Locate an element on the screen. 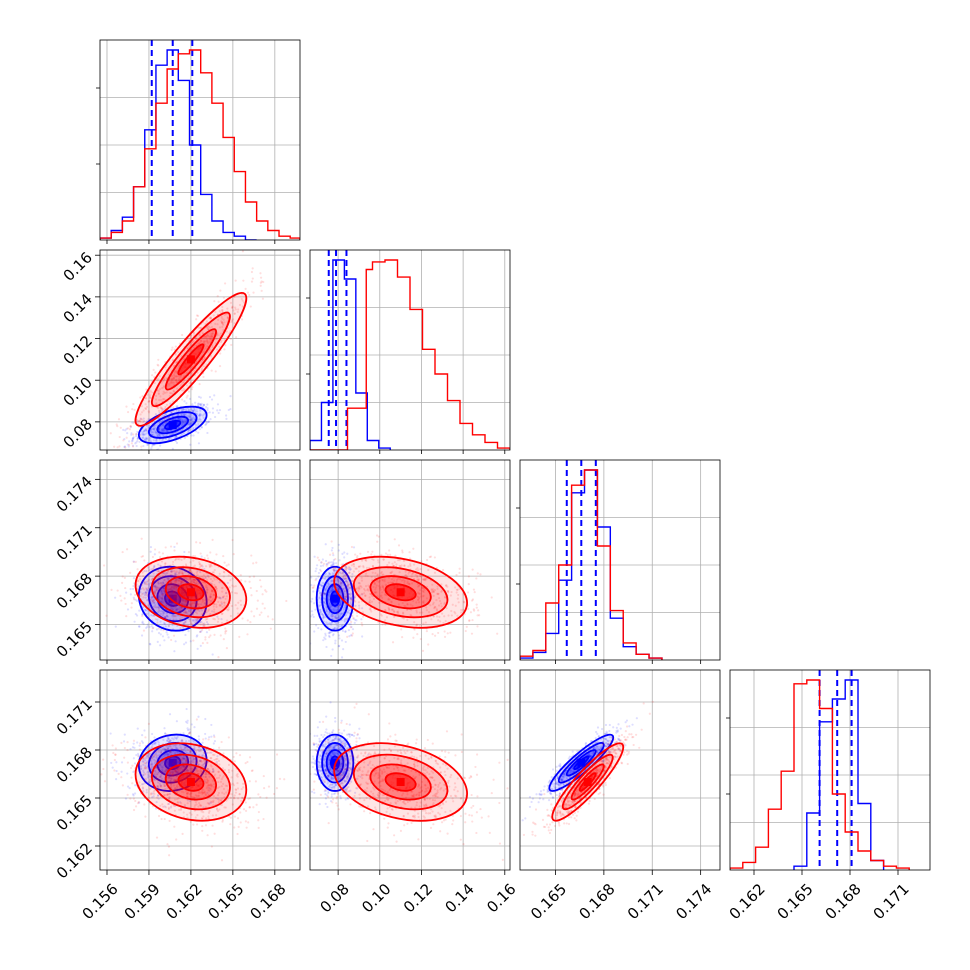  density-peak-red is located at coordinates (190, 592).